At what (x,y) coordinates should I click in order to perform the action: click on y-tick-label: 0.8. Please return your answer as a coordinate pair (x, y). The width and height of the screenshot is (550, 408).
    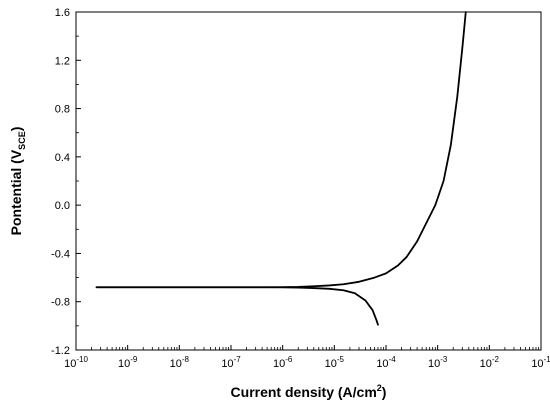
    Looking at the image, I should click on (62, 110).